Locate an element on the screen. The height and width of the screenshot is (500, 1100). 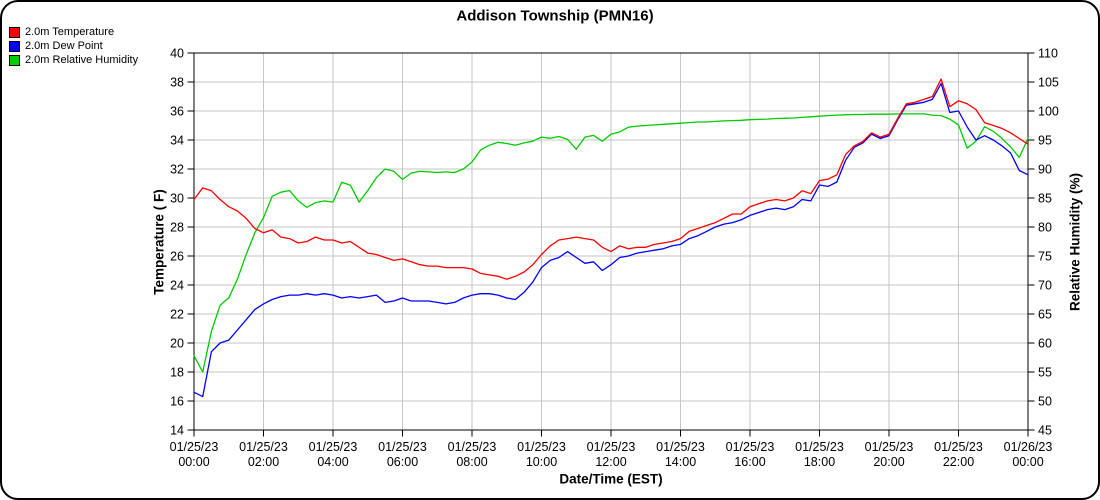
left-tick-label: 38 is located at coordinates (177, 83).